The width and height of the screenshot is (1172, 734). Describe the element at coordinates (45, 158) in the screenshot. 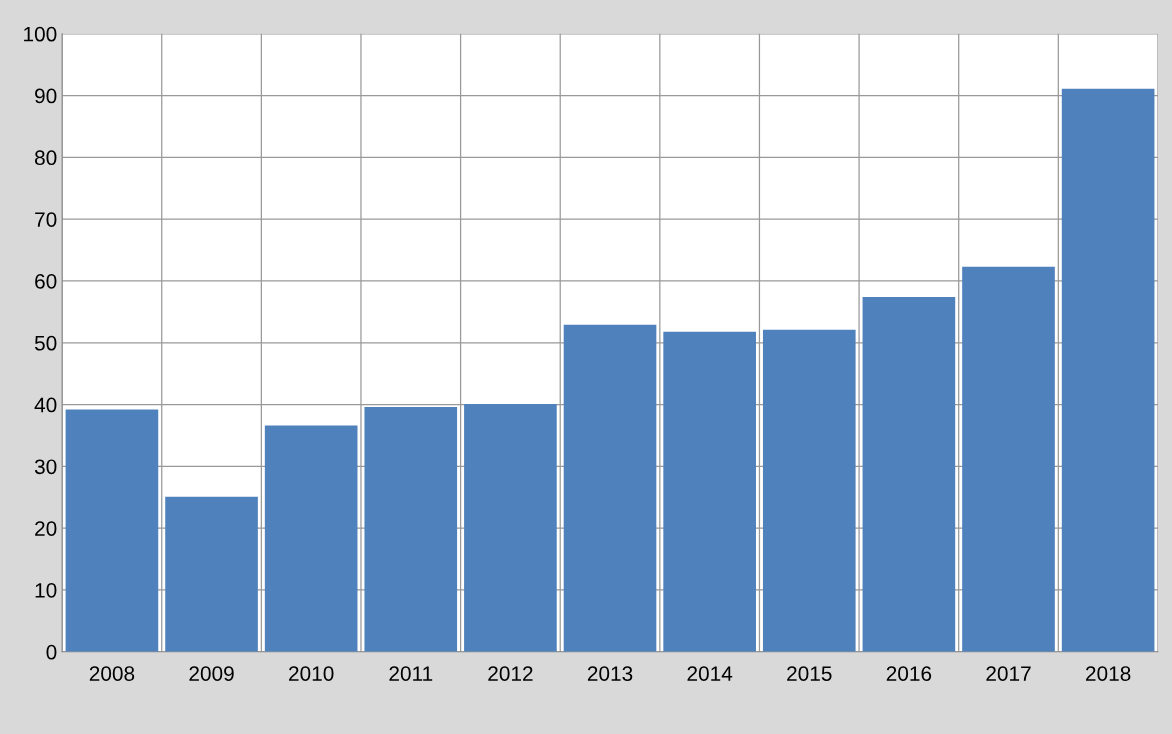

I see `y-tick-label: 80` at that location.